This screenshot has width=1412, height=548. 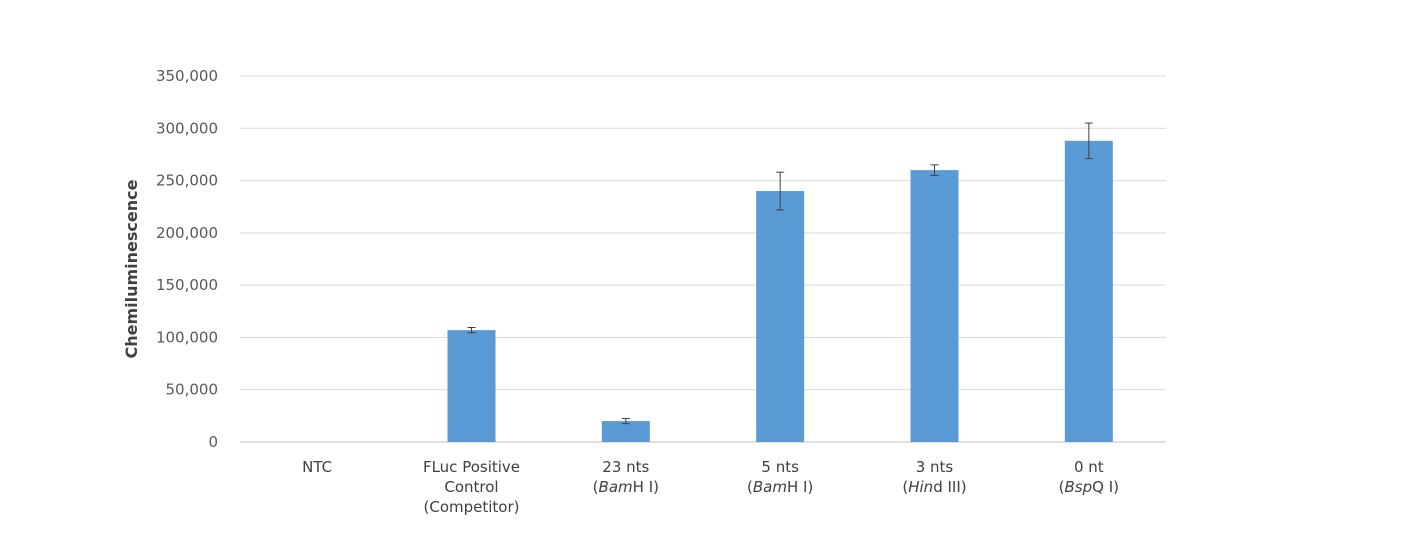 I want to click on x-tick-label: 3 nts, so click(x=935, y=467).